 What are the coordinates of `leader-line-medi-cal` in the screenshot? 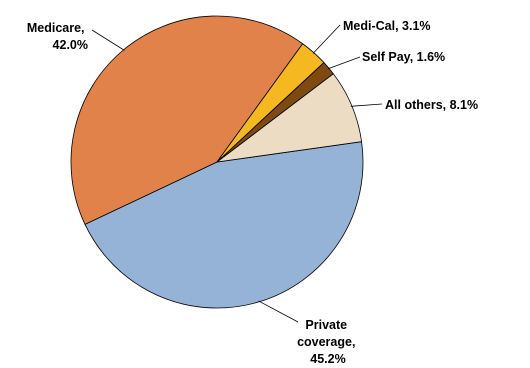 It's located at (326, 39).